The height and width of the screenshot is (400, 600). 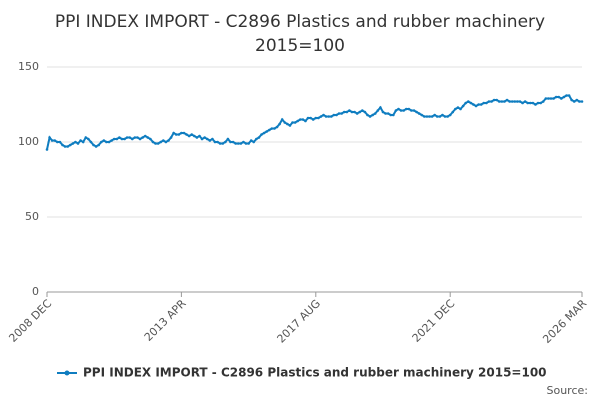 I want to click on y-tick-label: 100, so click(x=28, y=141).